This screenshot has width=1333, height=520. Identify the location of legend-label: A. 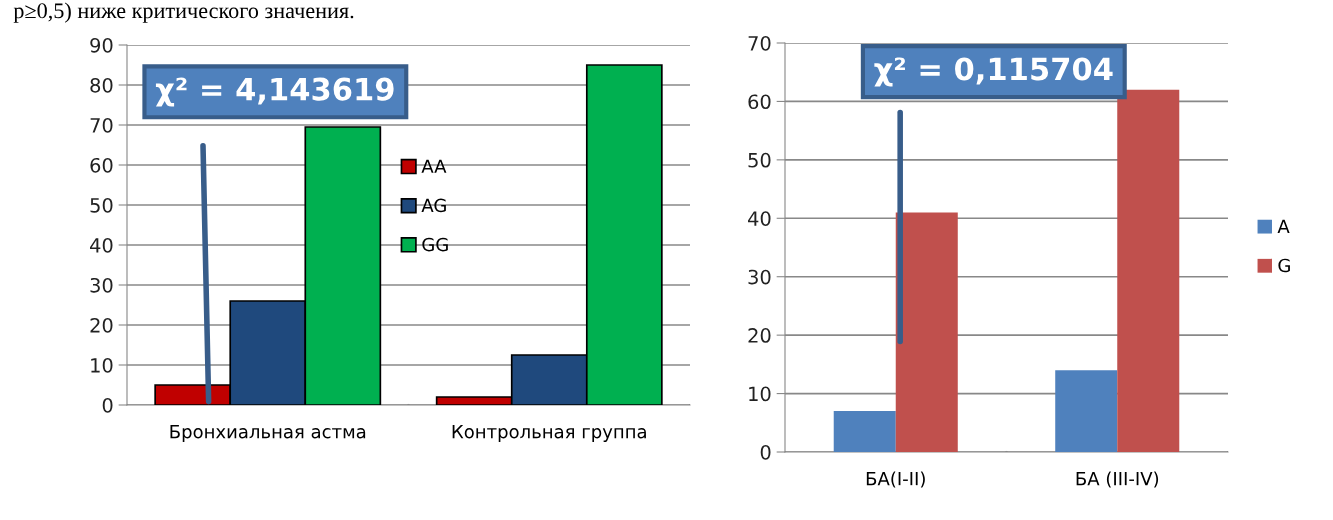
(1283, 226).